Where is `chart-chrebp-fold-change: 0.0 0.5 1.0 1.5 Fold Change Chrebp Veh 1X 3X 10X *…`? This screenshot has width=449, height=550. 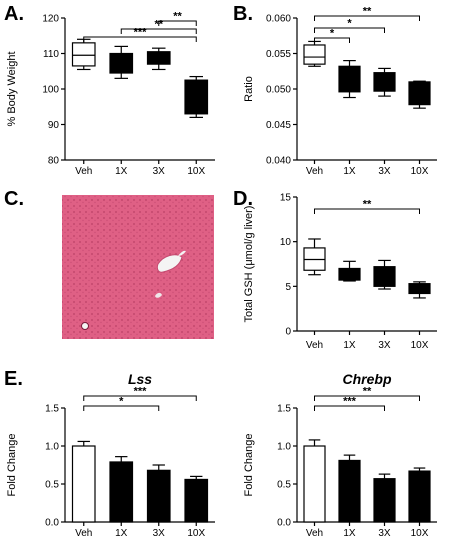 chart-chrebp-fold-change: 0.0 0.5 1.0 1.5 Fold Change Chrebp Veh 1X 3X 10X *… is located at coordinates (340, 455).